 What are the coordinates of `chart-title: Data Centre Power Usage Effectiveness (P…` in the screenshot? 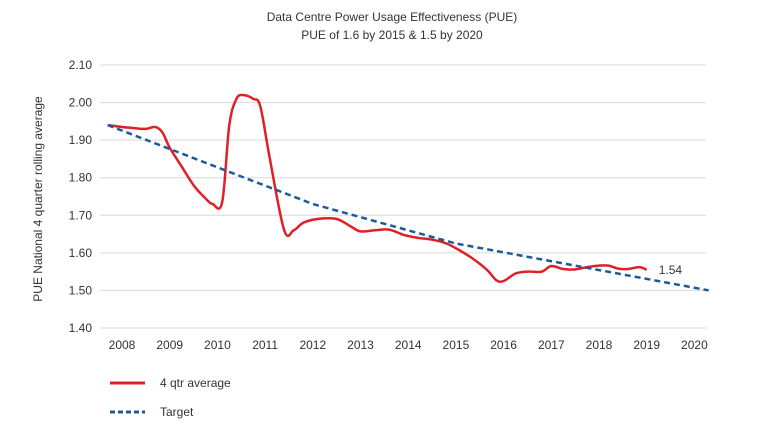 It's located at (392, 17).